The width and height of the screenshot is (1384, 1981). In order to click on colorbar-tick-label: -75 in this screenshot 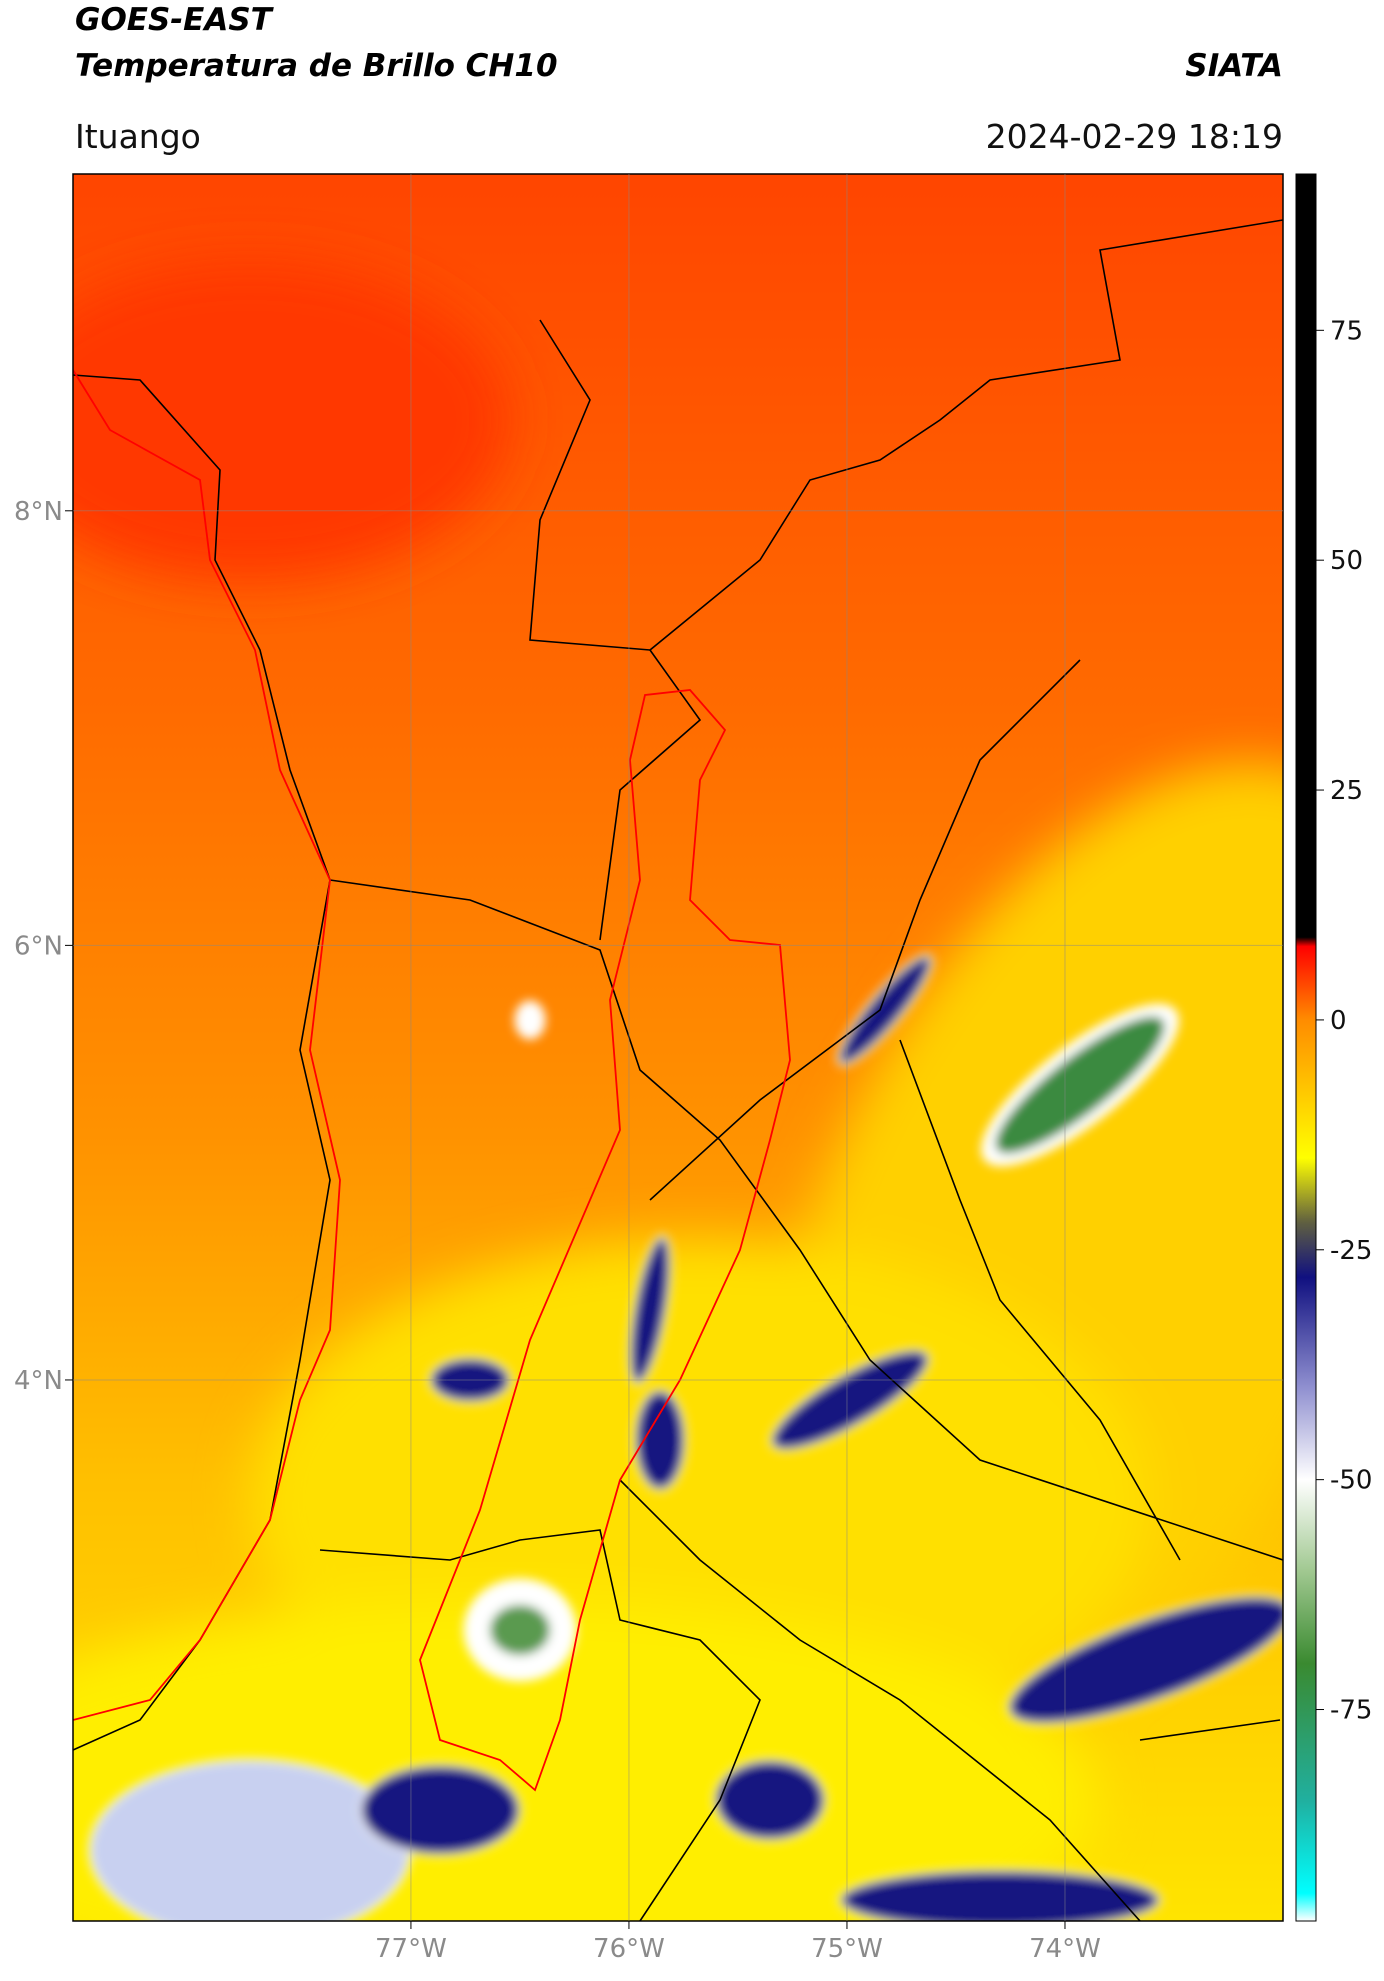, I will do `click(1351, 1711)`.